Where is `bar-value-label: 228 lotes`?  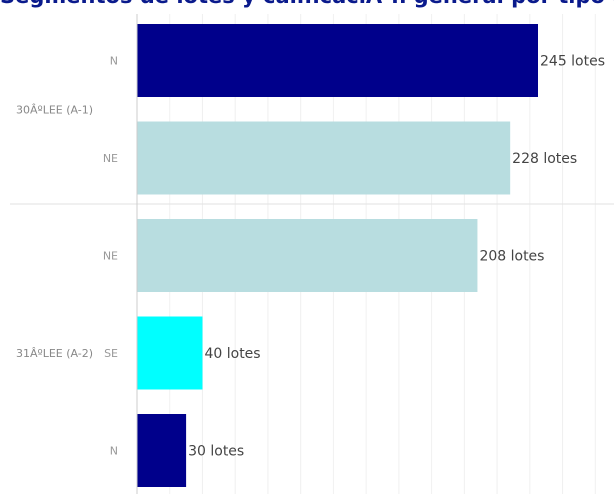
bar-value-label: 228 lotes is located at coordinates (544, 159).